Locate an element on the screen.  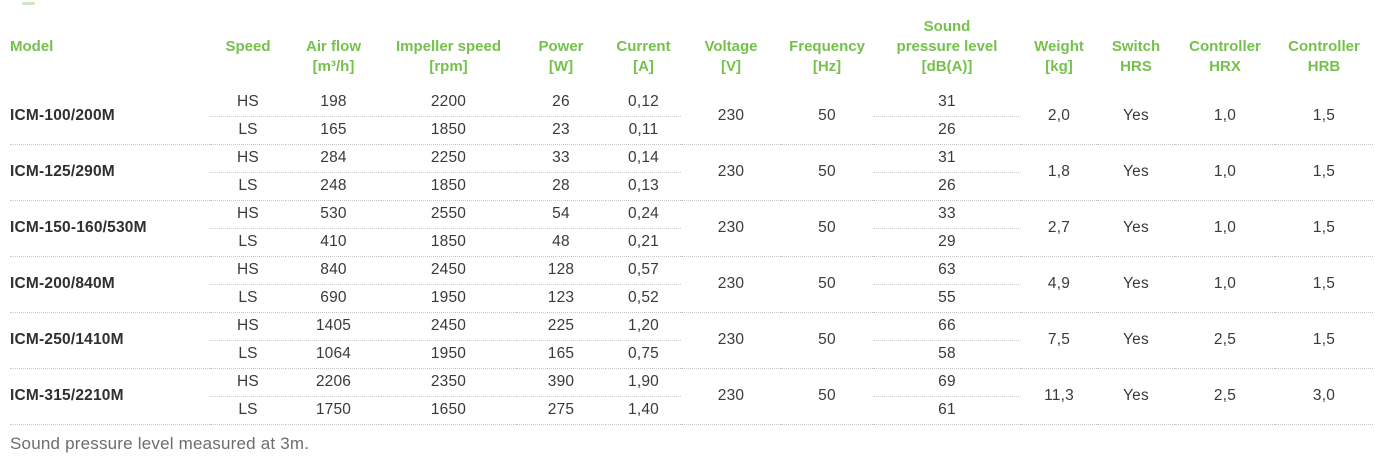
current-cell: 1,20 is located at coordinates (643, 326).